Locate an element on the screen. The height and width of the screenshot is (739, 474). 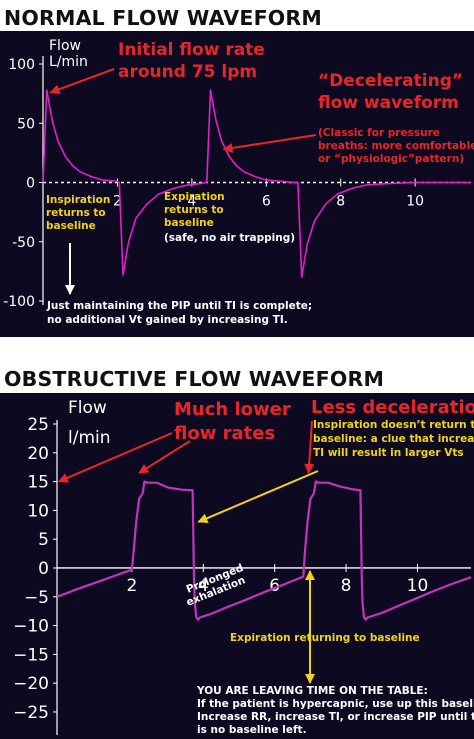
annotation-decelerating-line: “Decelerating” is located at coordinates (390, 81).